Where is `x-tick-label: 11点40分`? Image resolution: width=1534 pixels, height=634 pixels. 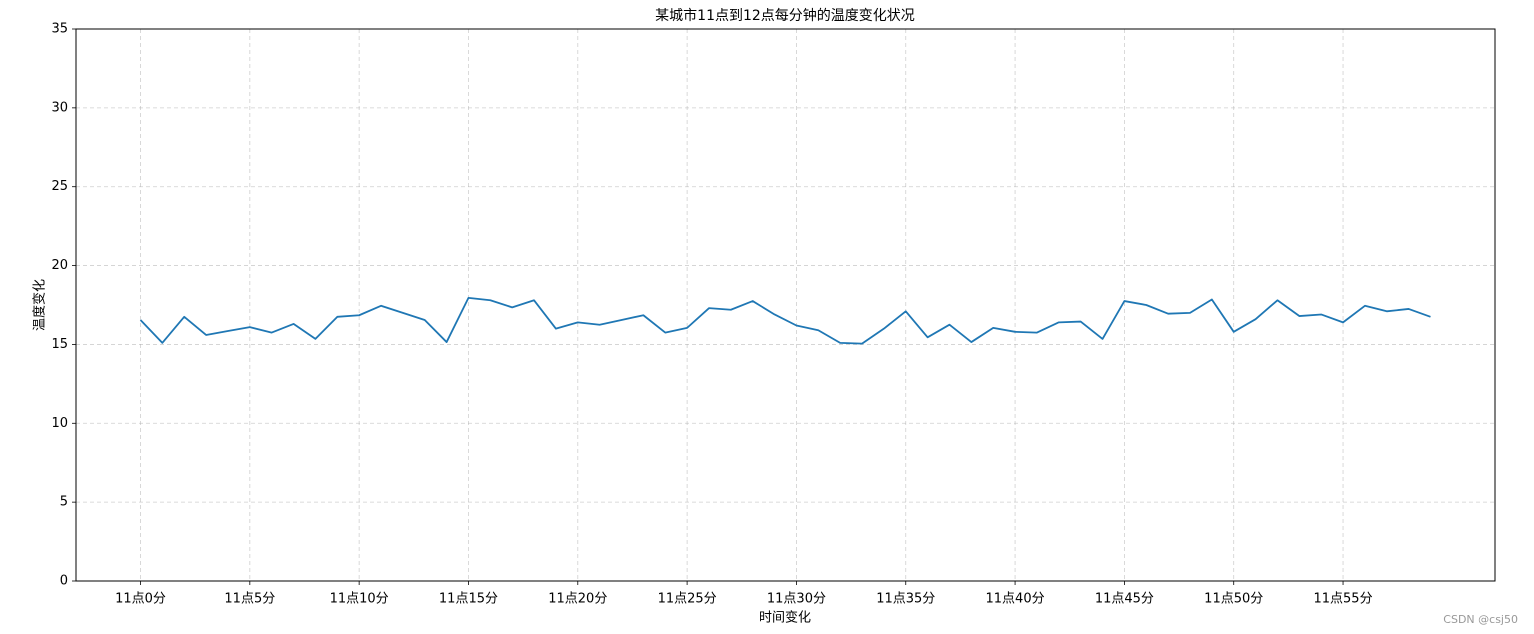
x-tick-label: 11点40分 is located at coordinates (1015, 599).